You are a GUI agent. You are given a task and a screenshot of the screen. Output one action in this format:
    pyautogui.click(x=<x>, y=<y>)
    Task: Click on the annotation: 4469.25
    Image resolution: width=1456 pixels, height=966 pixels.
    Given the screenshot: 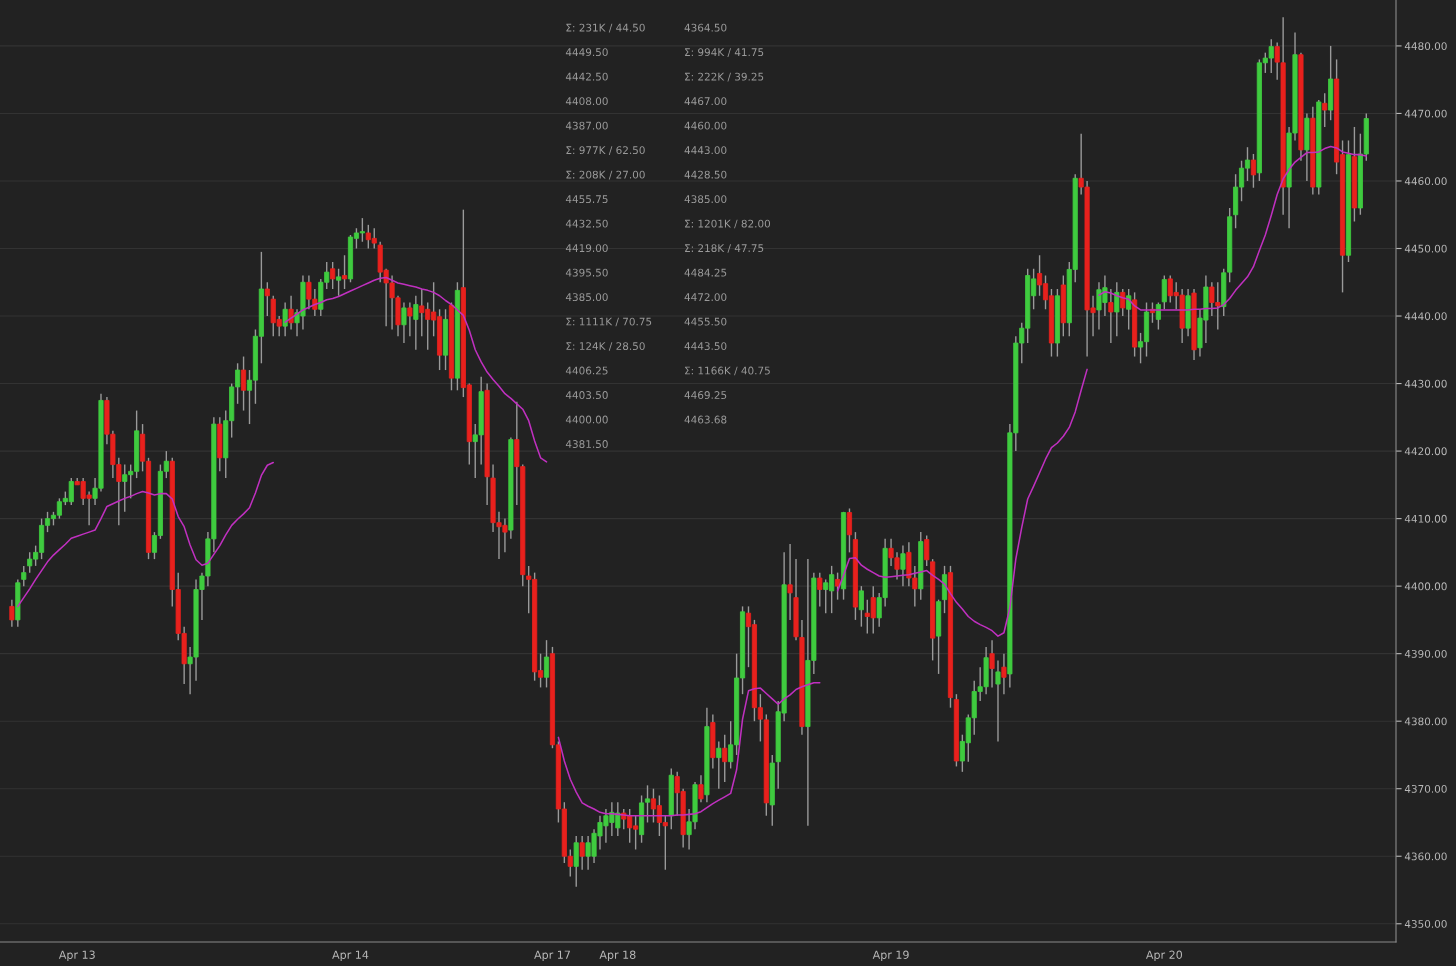 What is the action you would take?
    pyautogui.click(x=705, y=395)
    